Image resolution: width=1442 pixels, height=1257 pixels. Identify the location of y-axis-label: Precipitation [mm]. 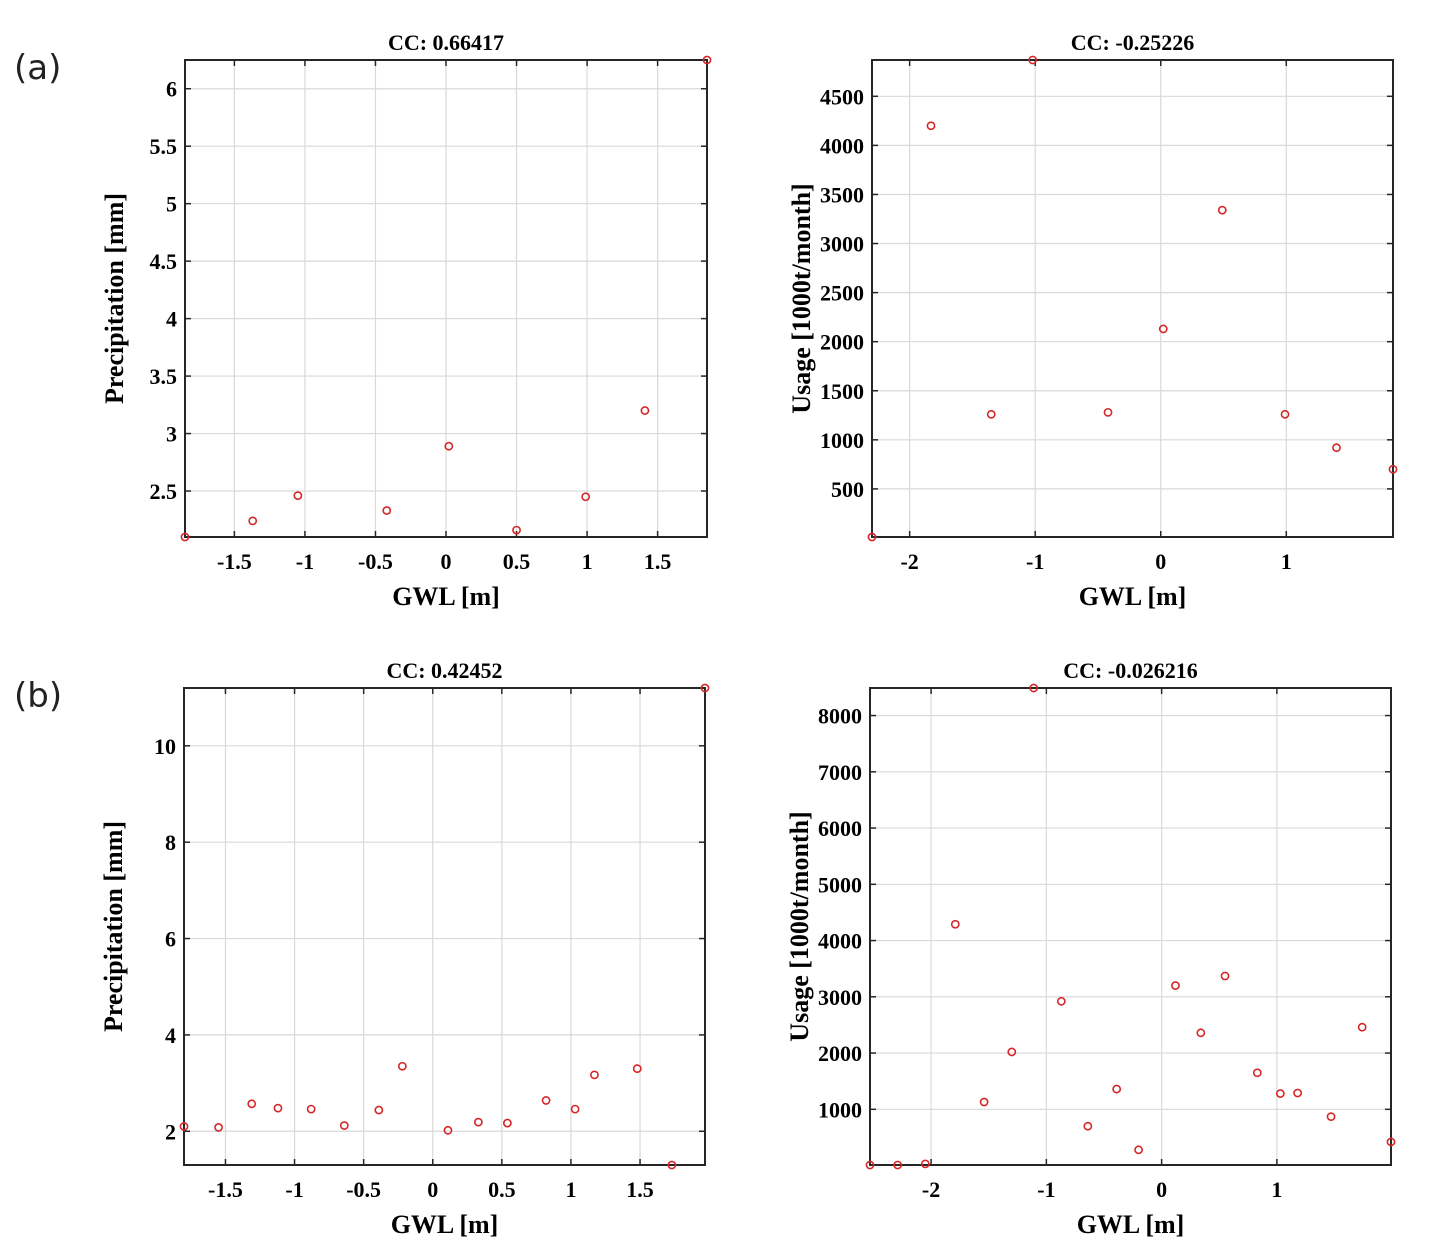
(114, 298).